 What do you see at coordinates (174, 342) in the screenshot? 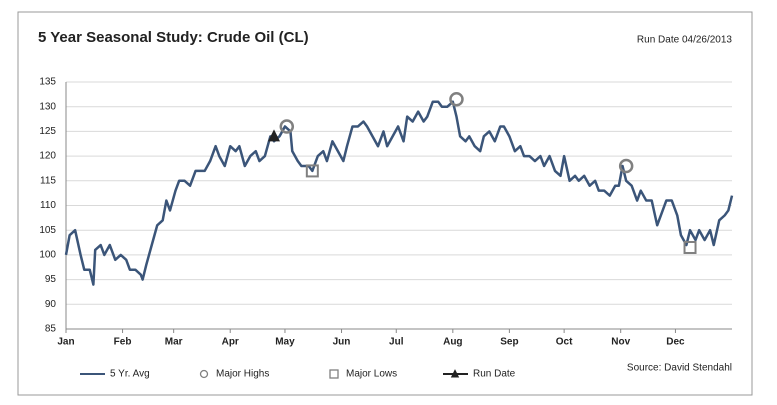
I see `x-tick-label: Mar` at bounding box center [174, 342].